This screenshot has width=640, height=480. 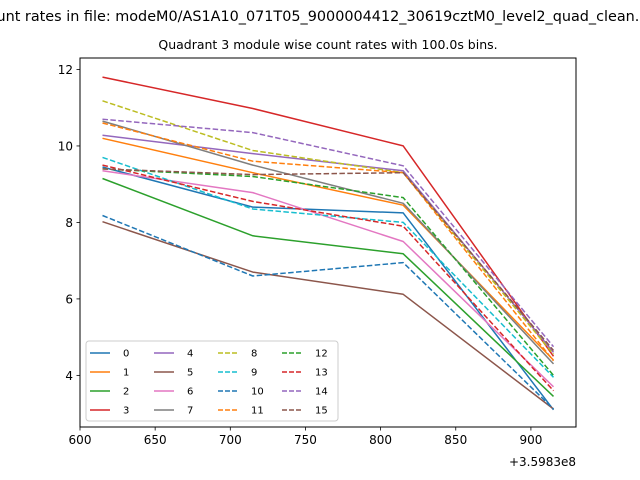 I want to click on legend-item: 7, so click(x=173, y=411).